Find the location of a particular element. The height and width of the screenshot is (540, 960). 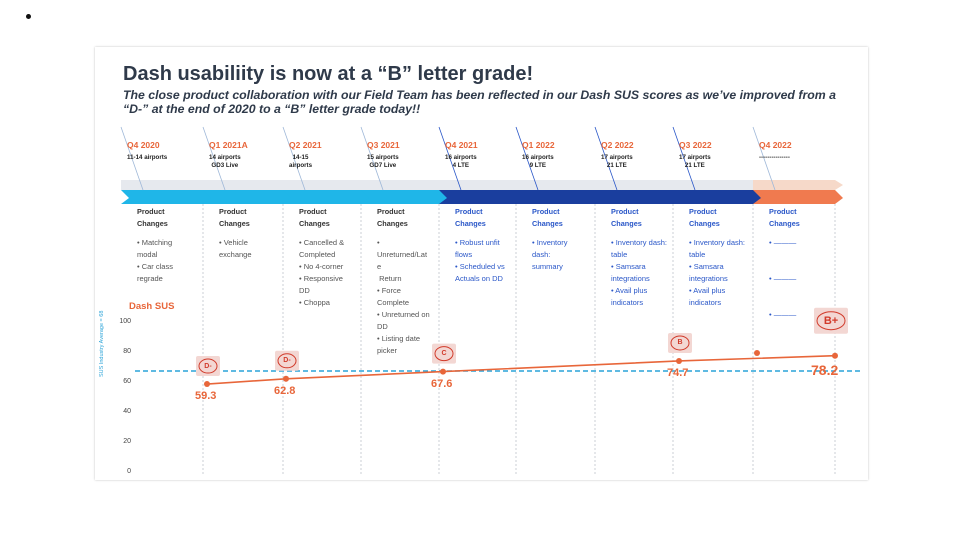

quarter-label: Q3 2022 is located at coordinates (695, 145).